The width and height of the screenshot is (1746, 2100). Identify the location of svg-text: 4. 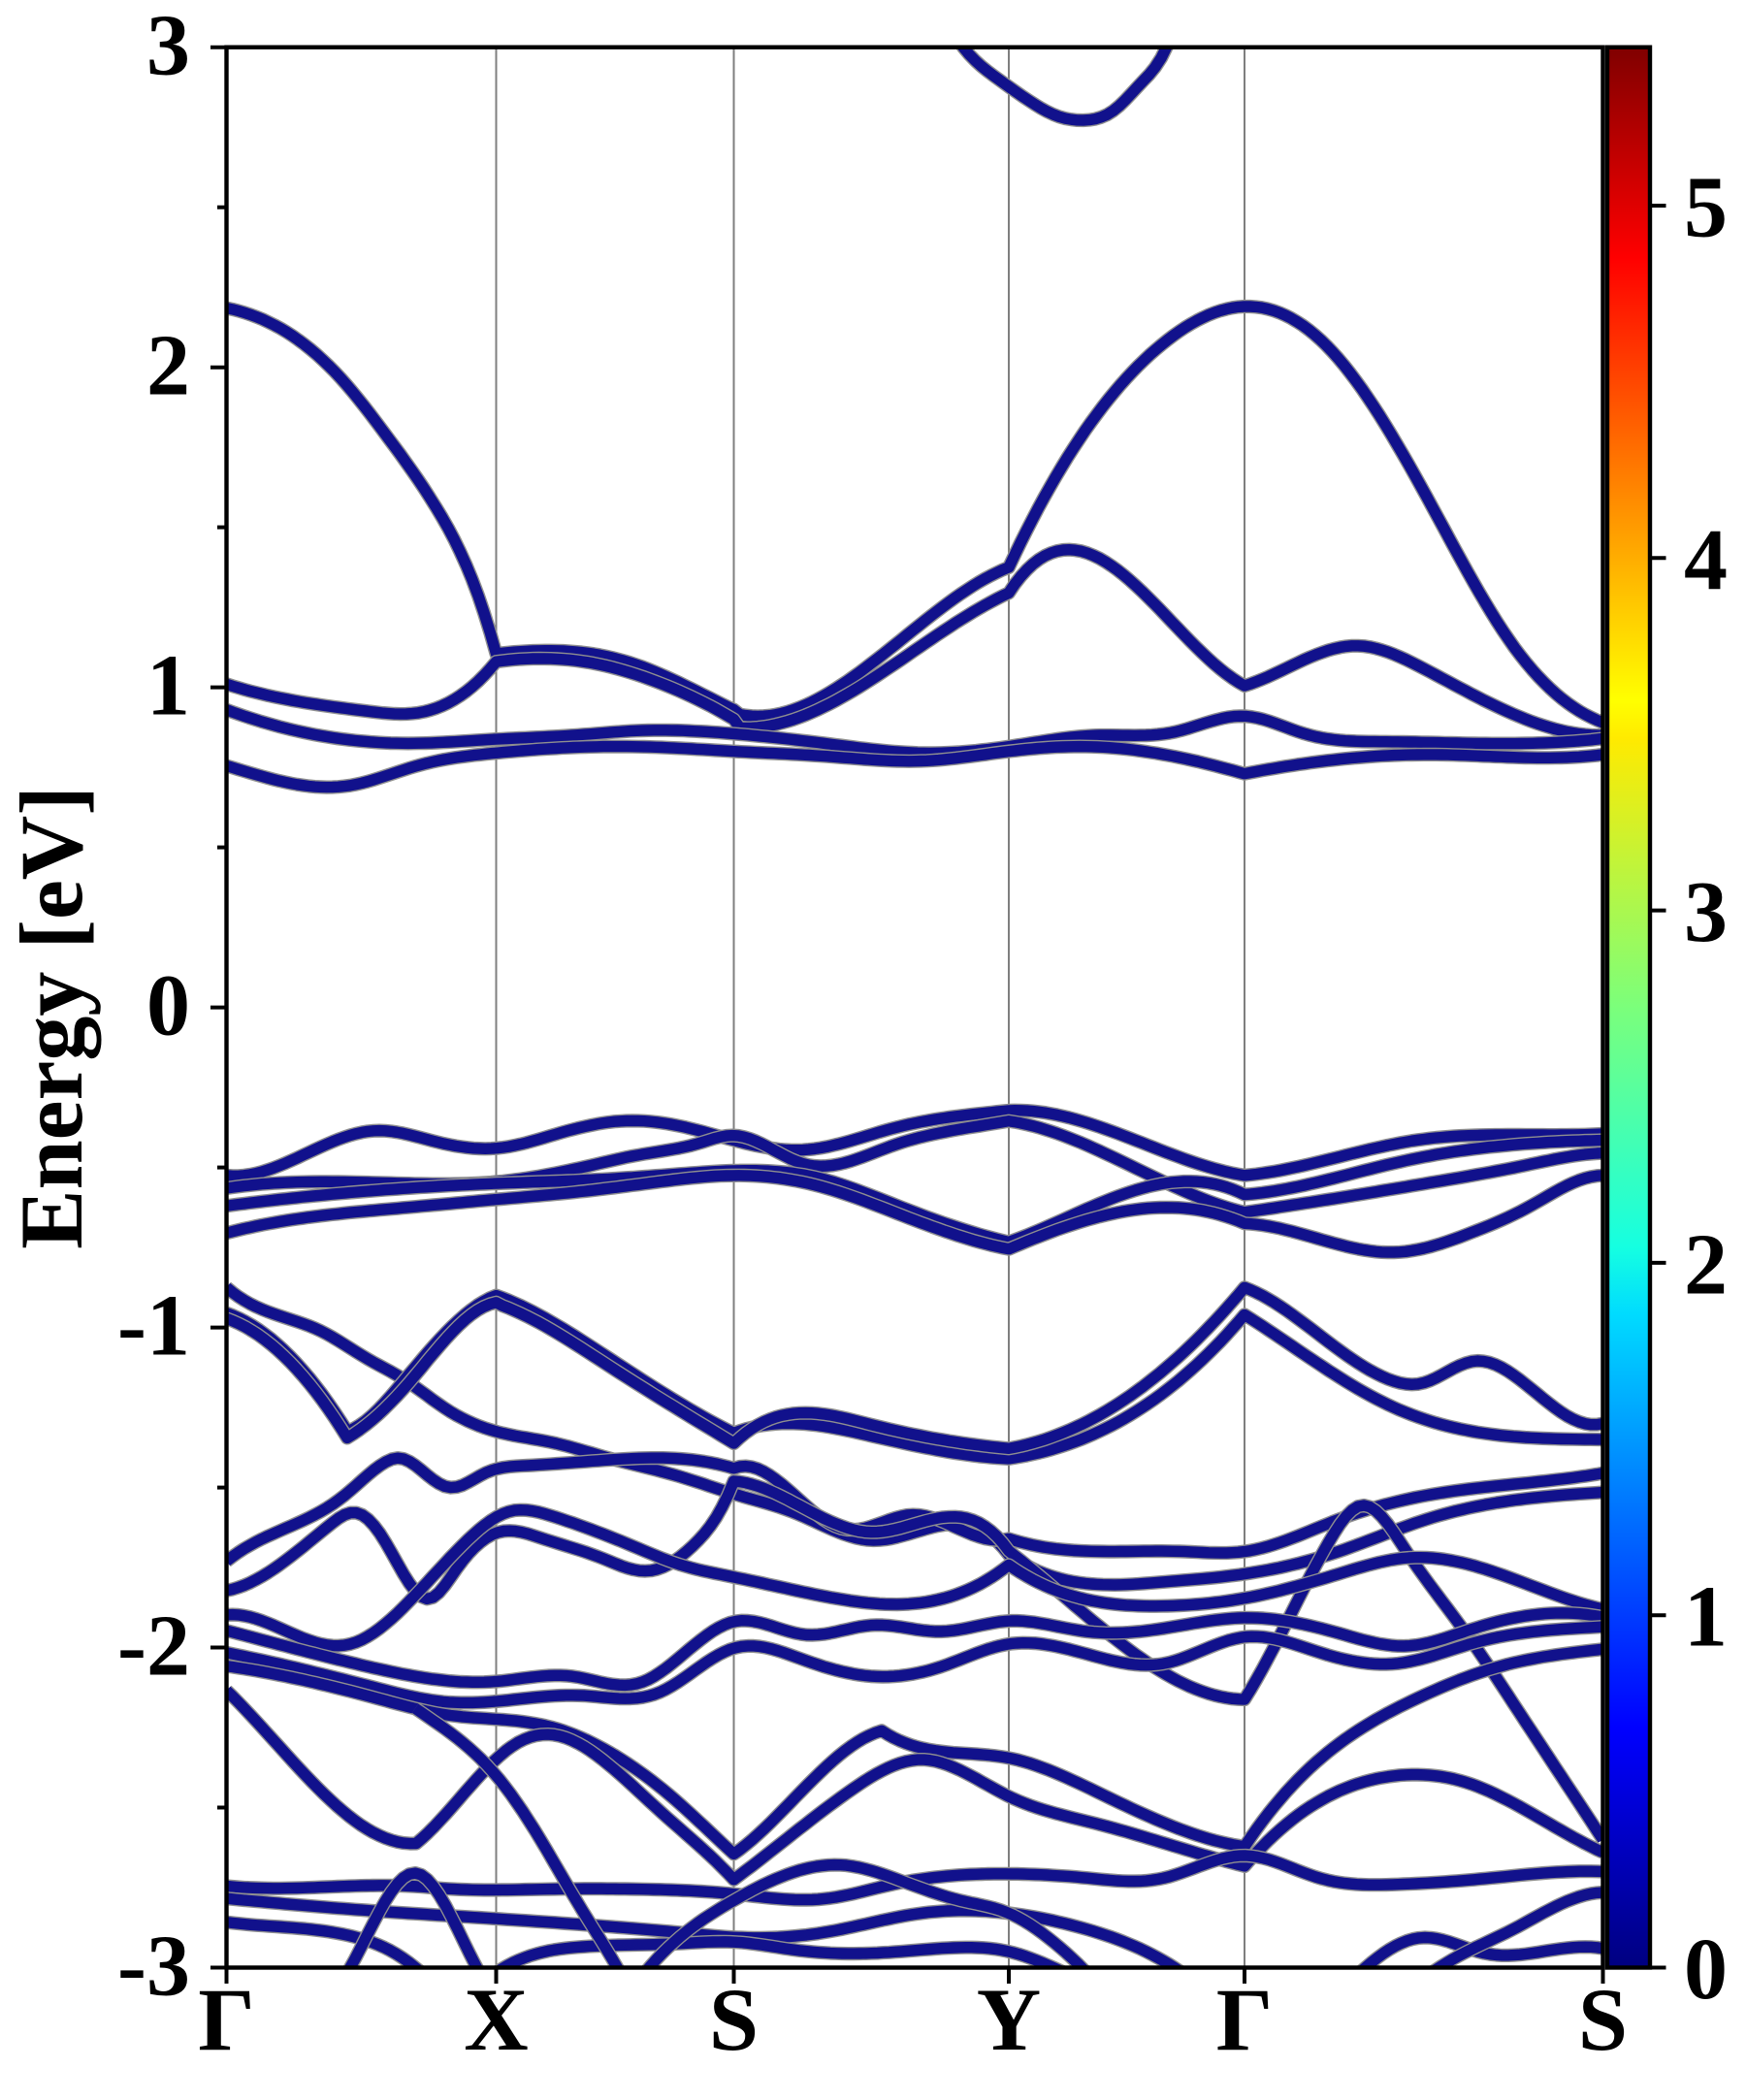
(1706, 560).